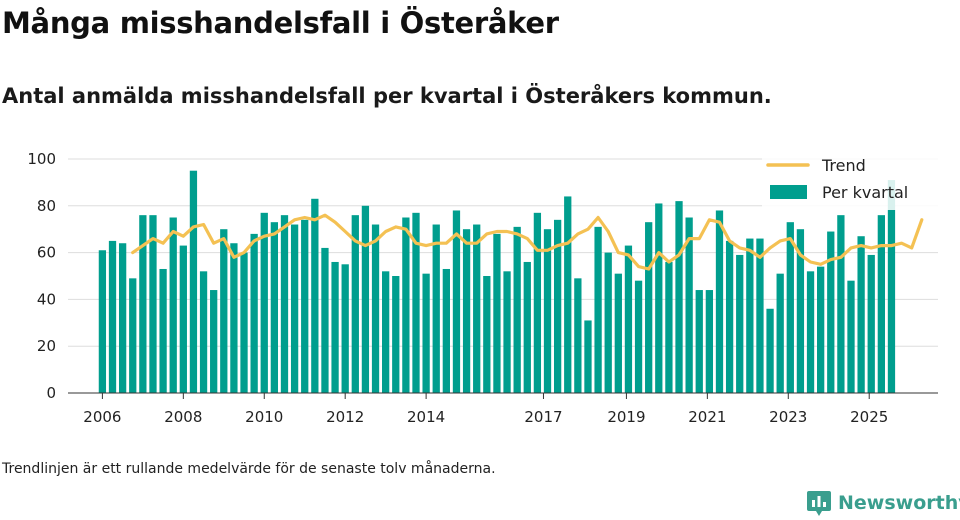  I want to click on x-tick-label: 2008, so click(183, 417).